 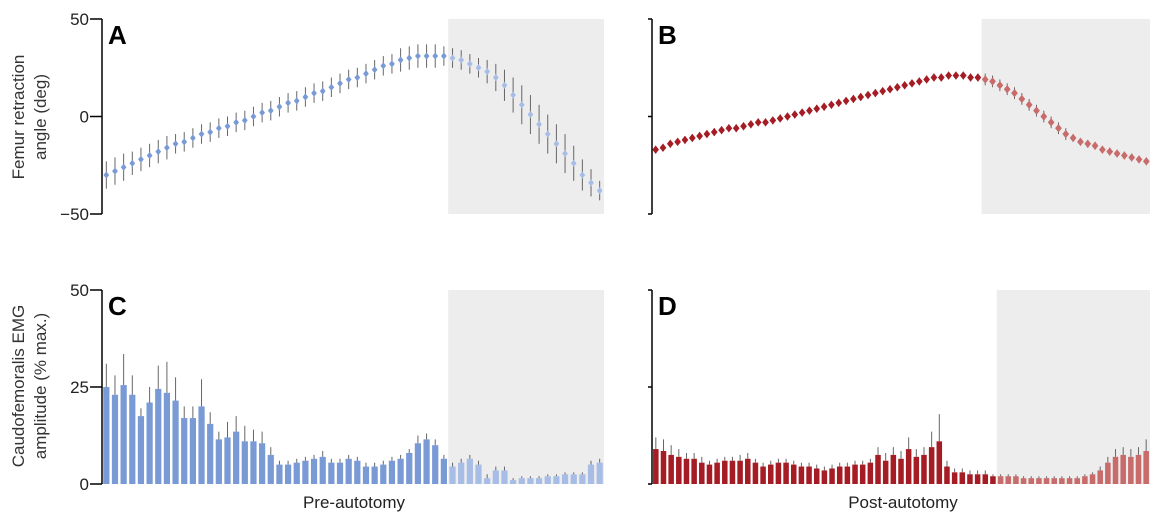 I want to click on xlabel-post-autotomy: Post-autotomy, so click(x=903, y=502).